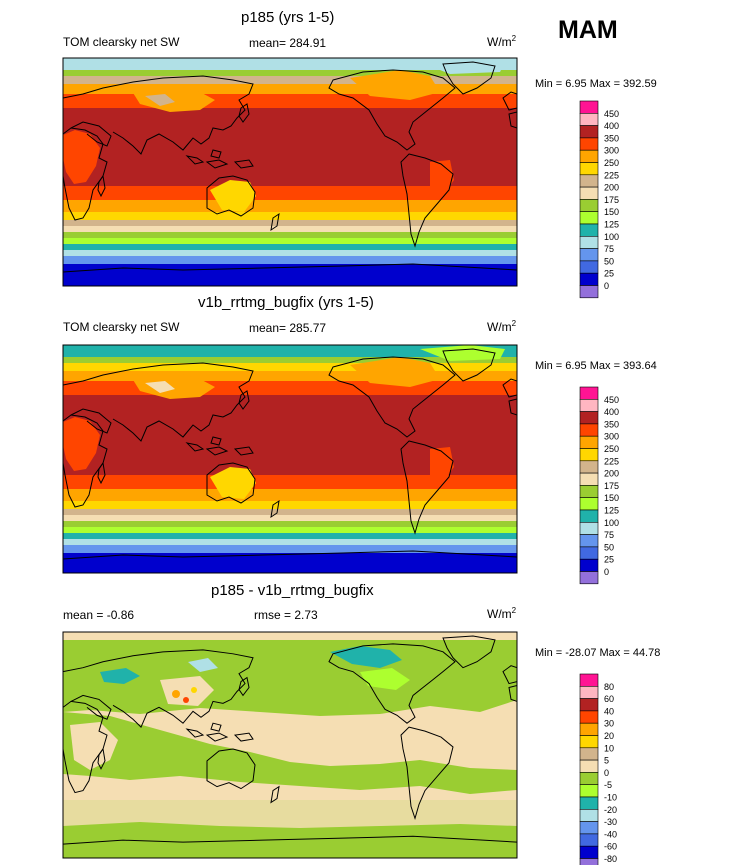  What do you see at coordinates (502, 41) in the screenshot?
I see `panel1-units: W/m2` at bounding box center [502, 41].